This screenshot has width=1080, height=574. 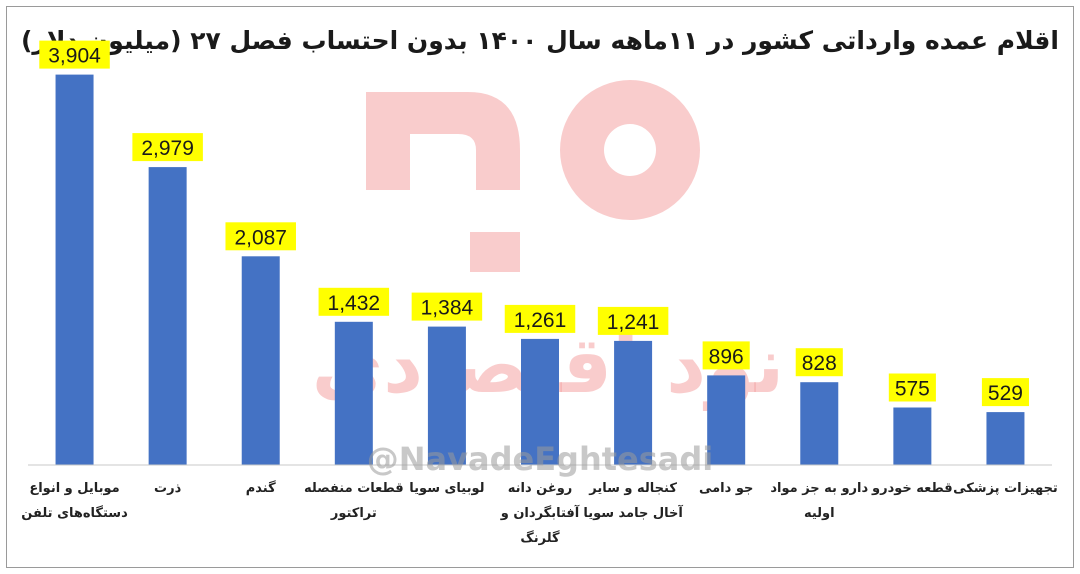 I want to click on category-label-3-0: قطعات منفصله, so click(x=354, y=488).